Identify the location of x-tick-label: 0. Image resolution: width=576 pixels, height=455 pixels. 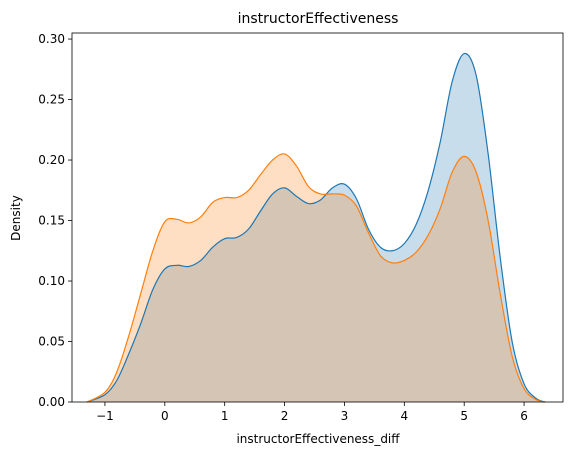
(165, 416).